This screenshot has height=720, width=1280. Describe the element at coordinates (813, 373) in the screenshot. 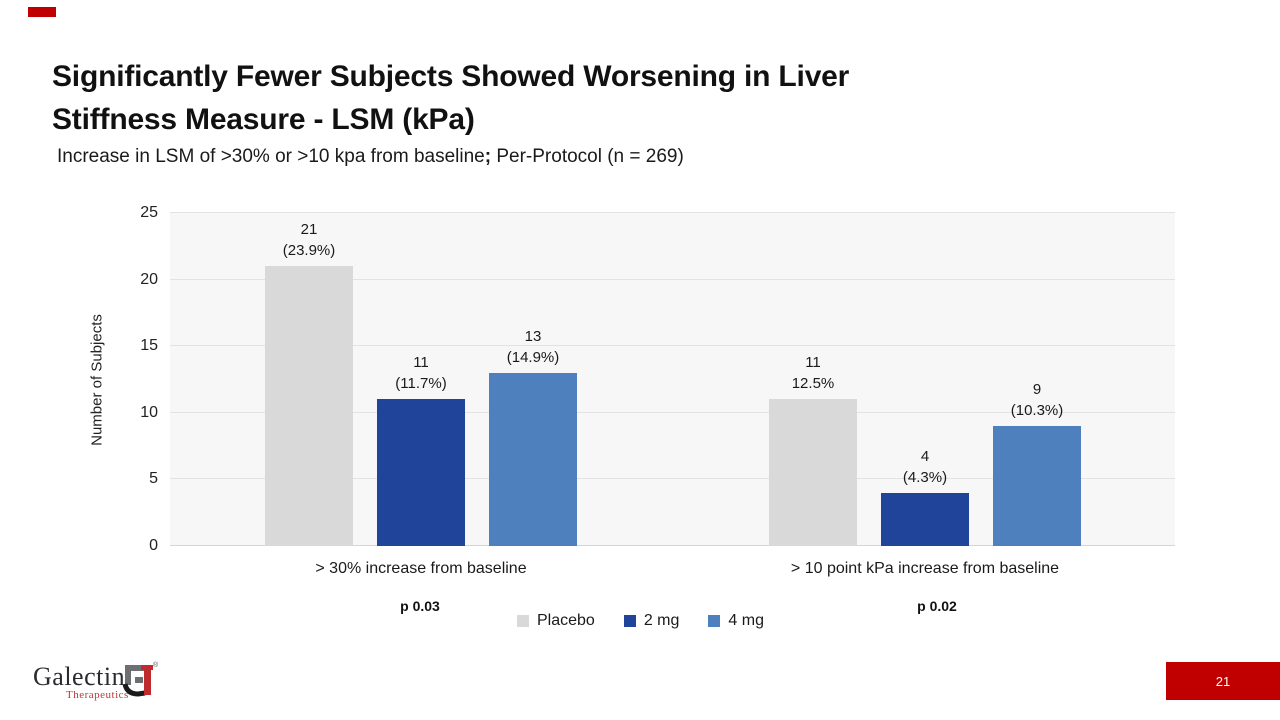

I see `bar-data-label: 11 12.5%` at that location.